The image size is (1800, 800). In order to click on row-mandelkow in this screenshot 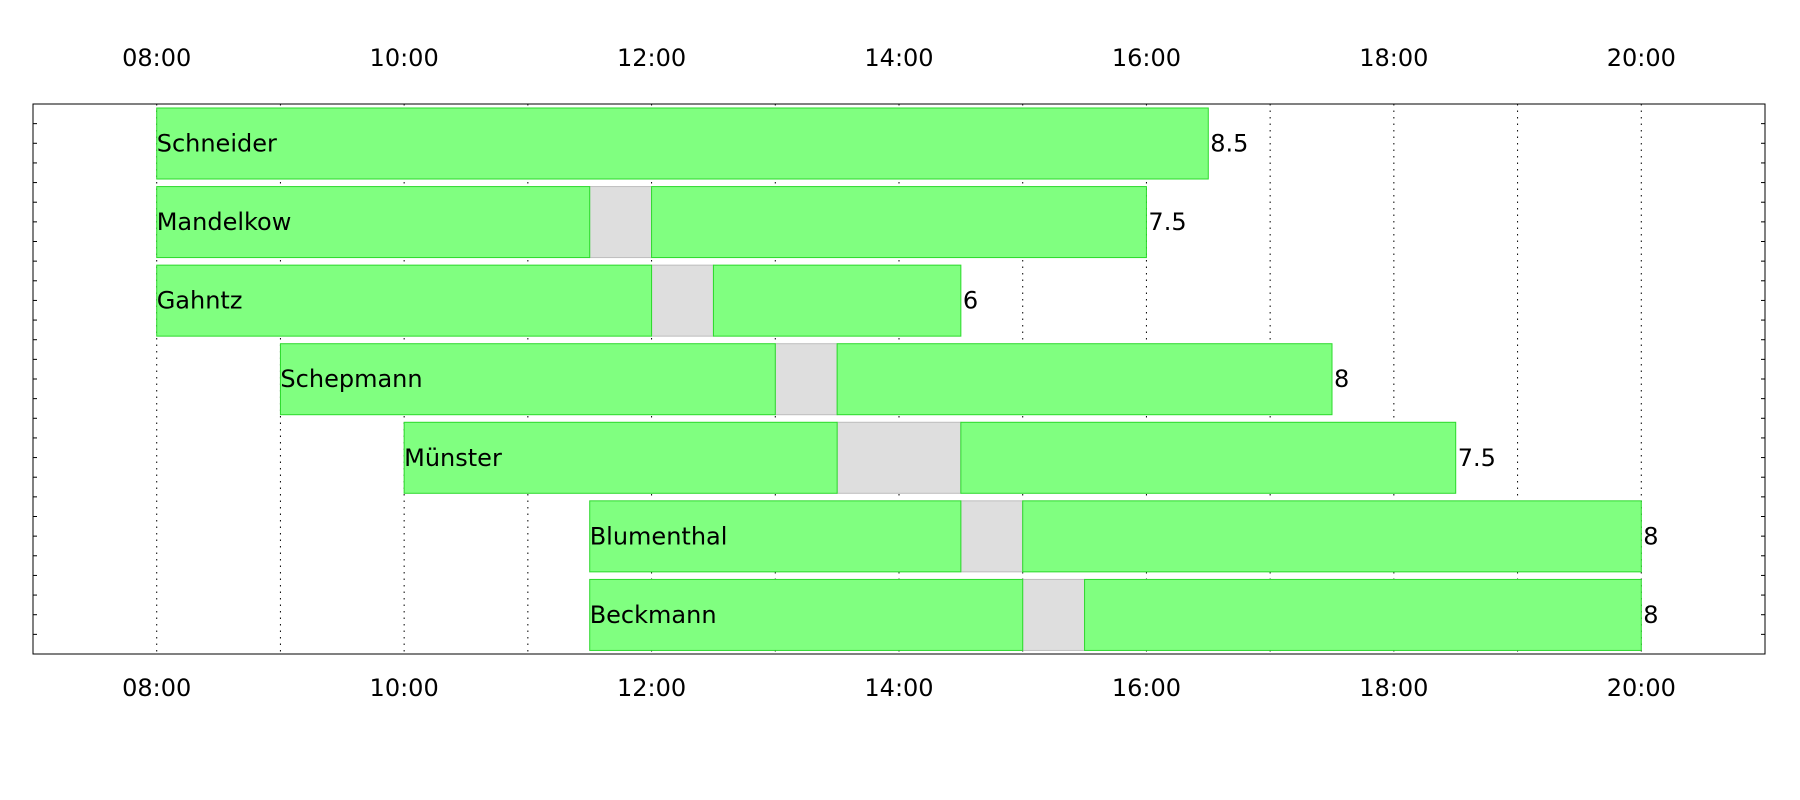, I will do `click(651, 222)`.